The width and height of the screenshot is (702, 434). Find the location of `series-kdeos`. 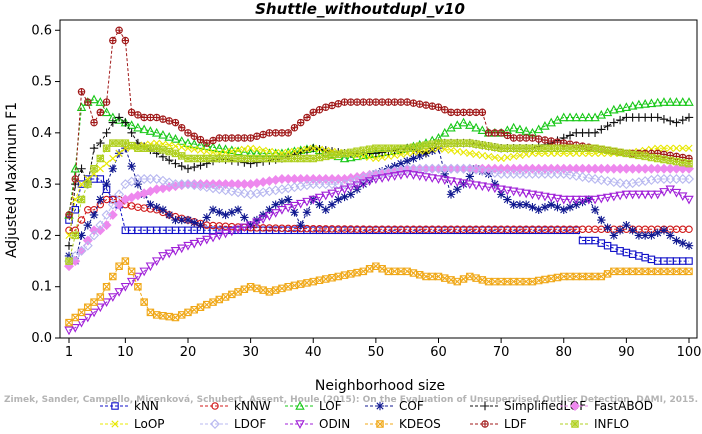

series-kdeos is located at coordinates (379, 292).